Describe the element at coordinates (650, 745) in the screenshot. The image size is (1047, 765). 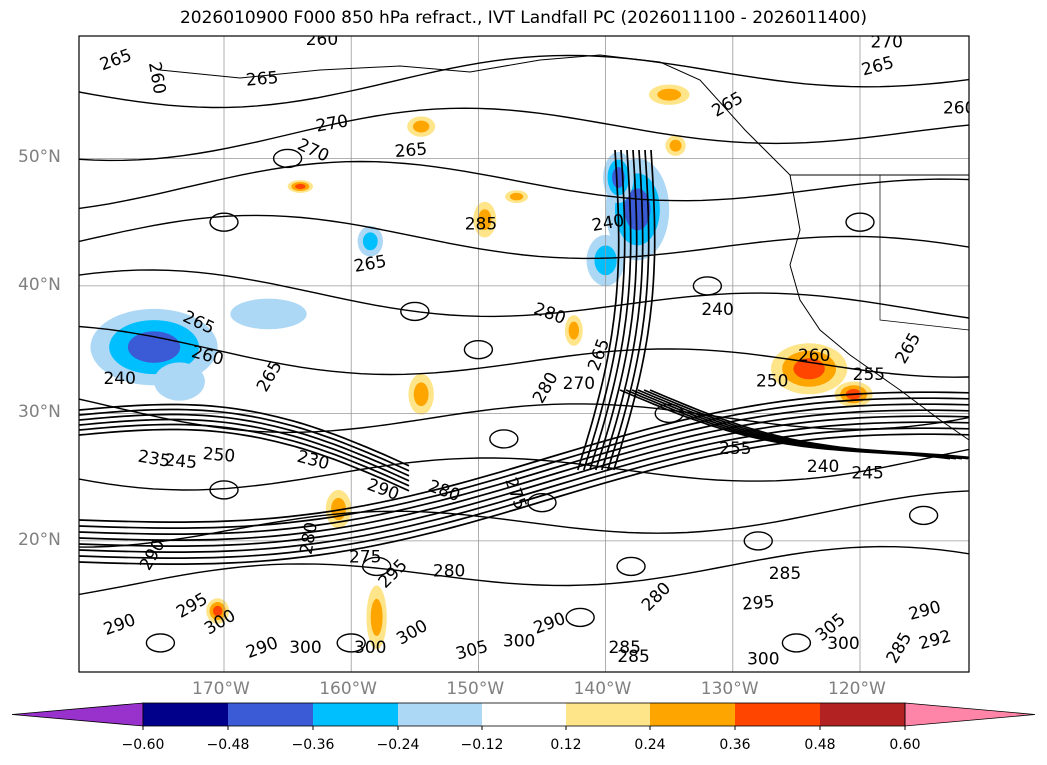
I see `colorbar-tick-label: 0.24` at that location.